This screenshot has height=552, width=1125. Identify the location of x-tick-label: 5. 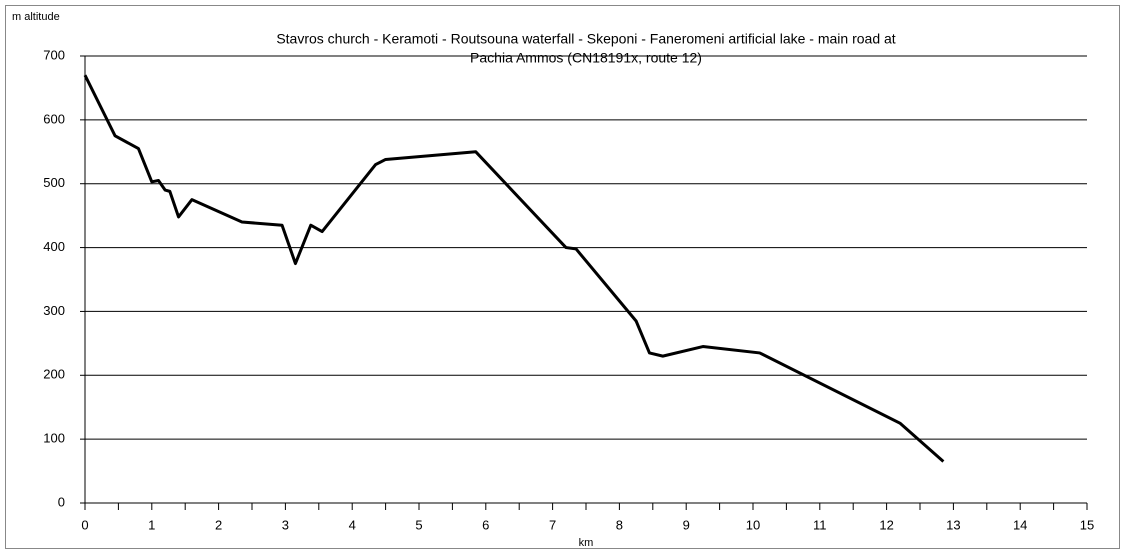
(418, 524).